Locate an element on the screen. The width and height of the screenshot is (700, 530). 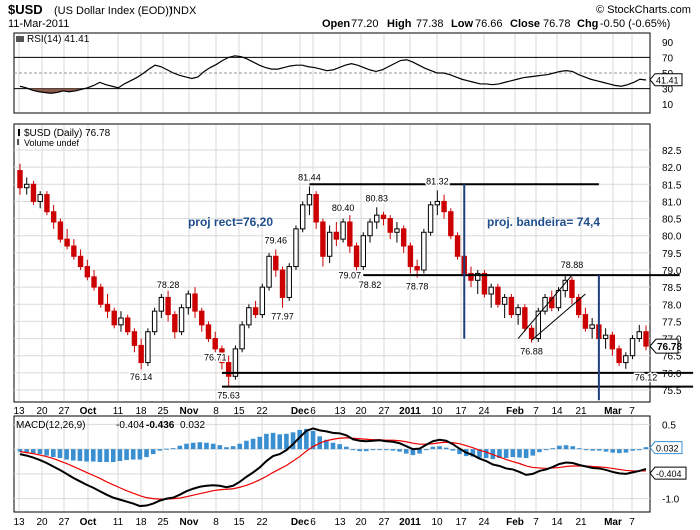
price-tick-label: 75.5 is located at coordinates (672, 391).